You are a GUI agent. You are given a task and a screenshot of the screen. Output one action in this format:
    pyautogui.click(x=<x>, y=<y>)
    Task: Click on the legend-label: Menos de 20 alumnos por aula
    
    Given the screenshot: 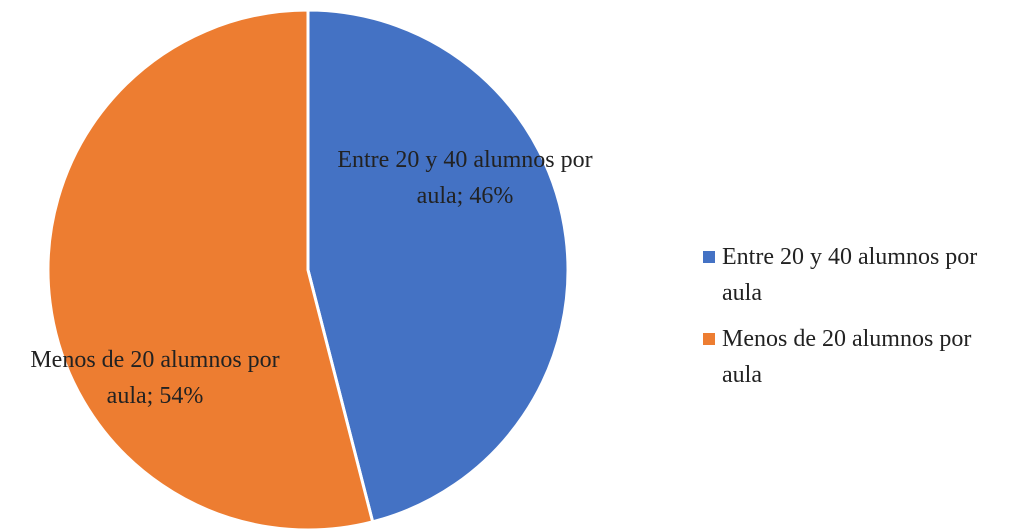 What is the action you would take?
    pyautogui.click(x=847, y=357)
    